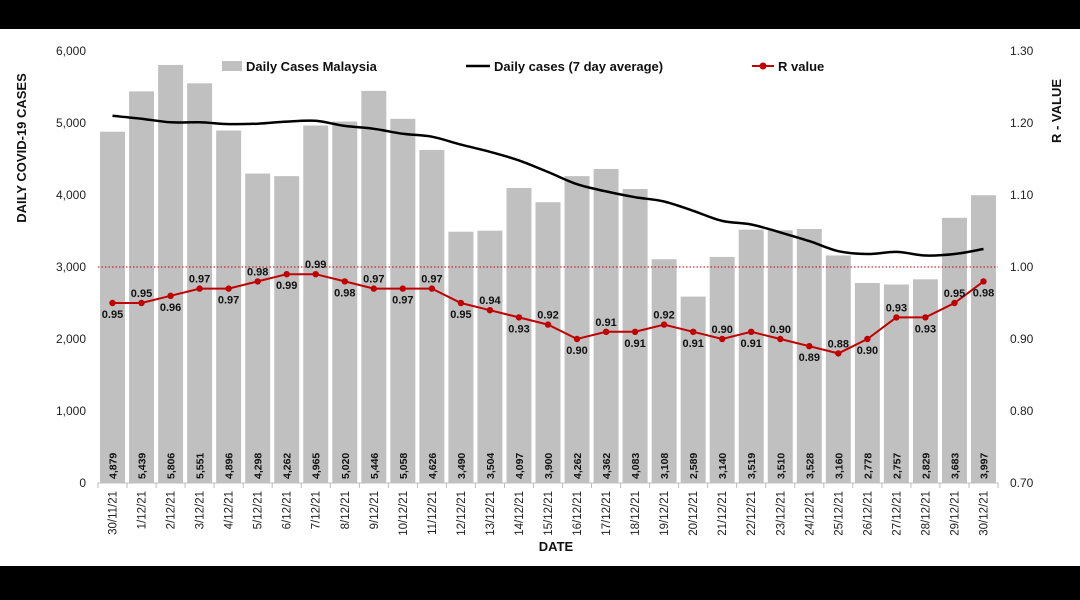 The height and width of the screenshot is (600, 1080). Describe the element at coordinates (578, 66) in the screenshot. I see `legend-label-average: Daily cases (7 day average)` at that location.